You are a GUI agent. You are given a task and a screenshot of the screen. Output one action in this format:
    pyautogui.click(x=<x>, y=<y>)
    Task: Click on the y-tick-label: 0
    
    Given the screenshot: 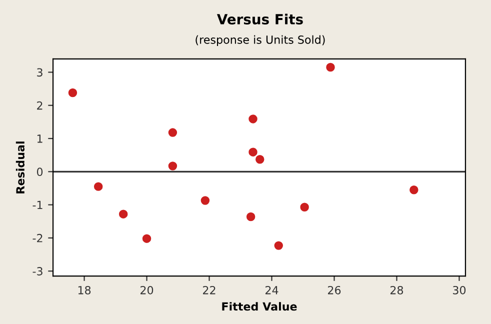 What is the action you would take?
    pyautogui.click(x=39, y=172)
    